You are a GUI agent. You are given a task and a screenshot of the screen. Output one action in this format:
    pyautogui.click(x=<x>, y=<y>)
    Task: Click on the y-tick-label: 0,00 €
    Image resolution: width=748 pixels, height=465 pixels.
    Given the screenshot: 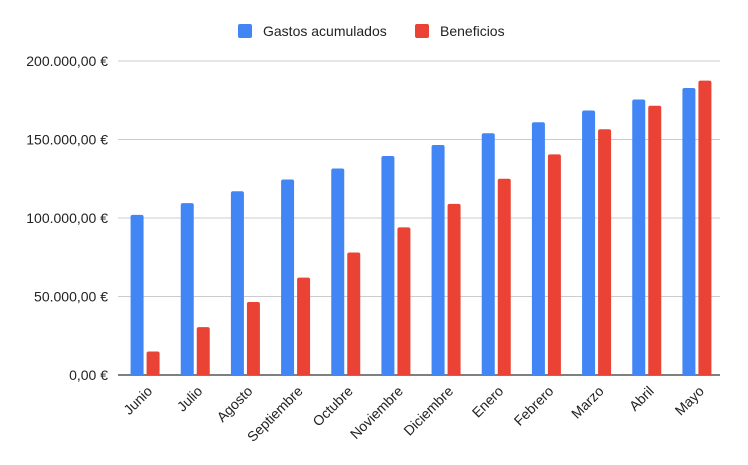 What is the action you would take?
    pyautogui.click(x=88, y=375)
    